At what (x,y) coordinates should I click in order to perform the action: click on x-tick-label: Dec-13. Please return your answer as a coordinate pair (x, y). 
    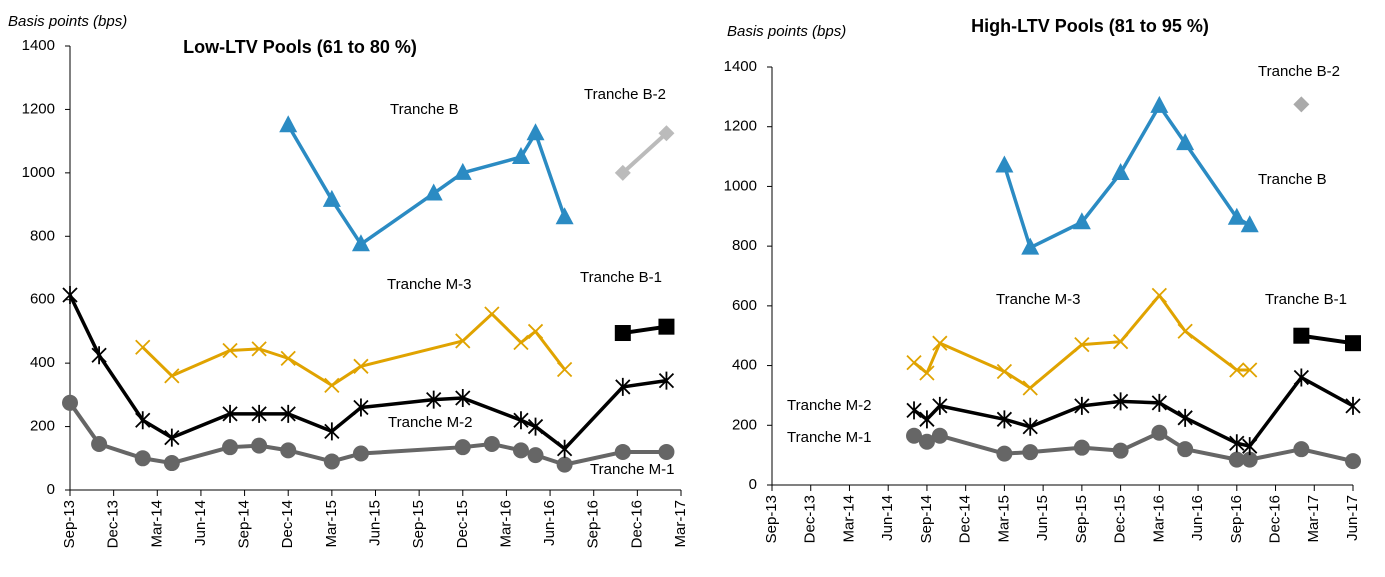
    Looking at the image, I should click on (810, 519).